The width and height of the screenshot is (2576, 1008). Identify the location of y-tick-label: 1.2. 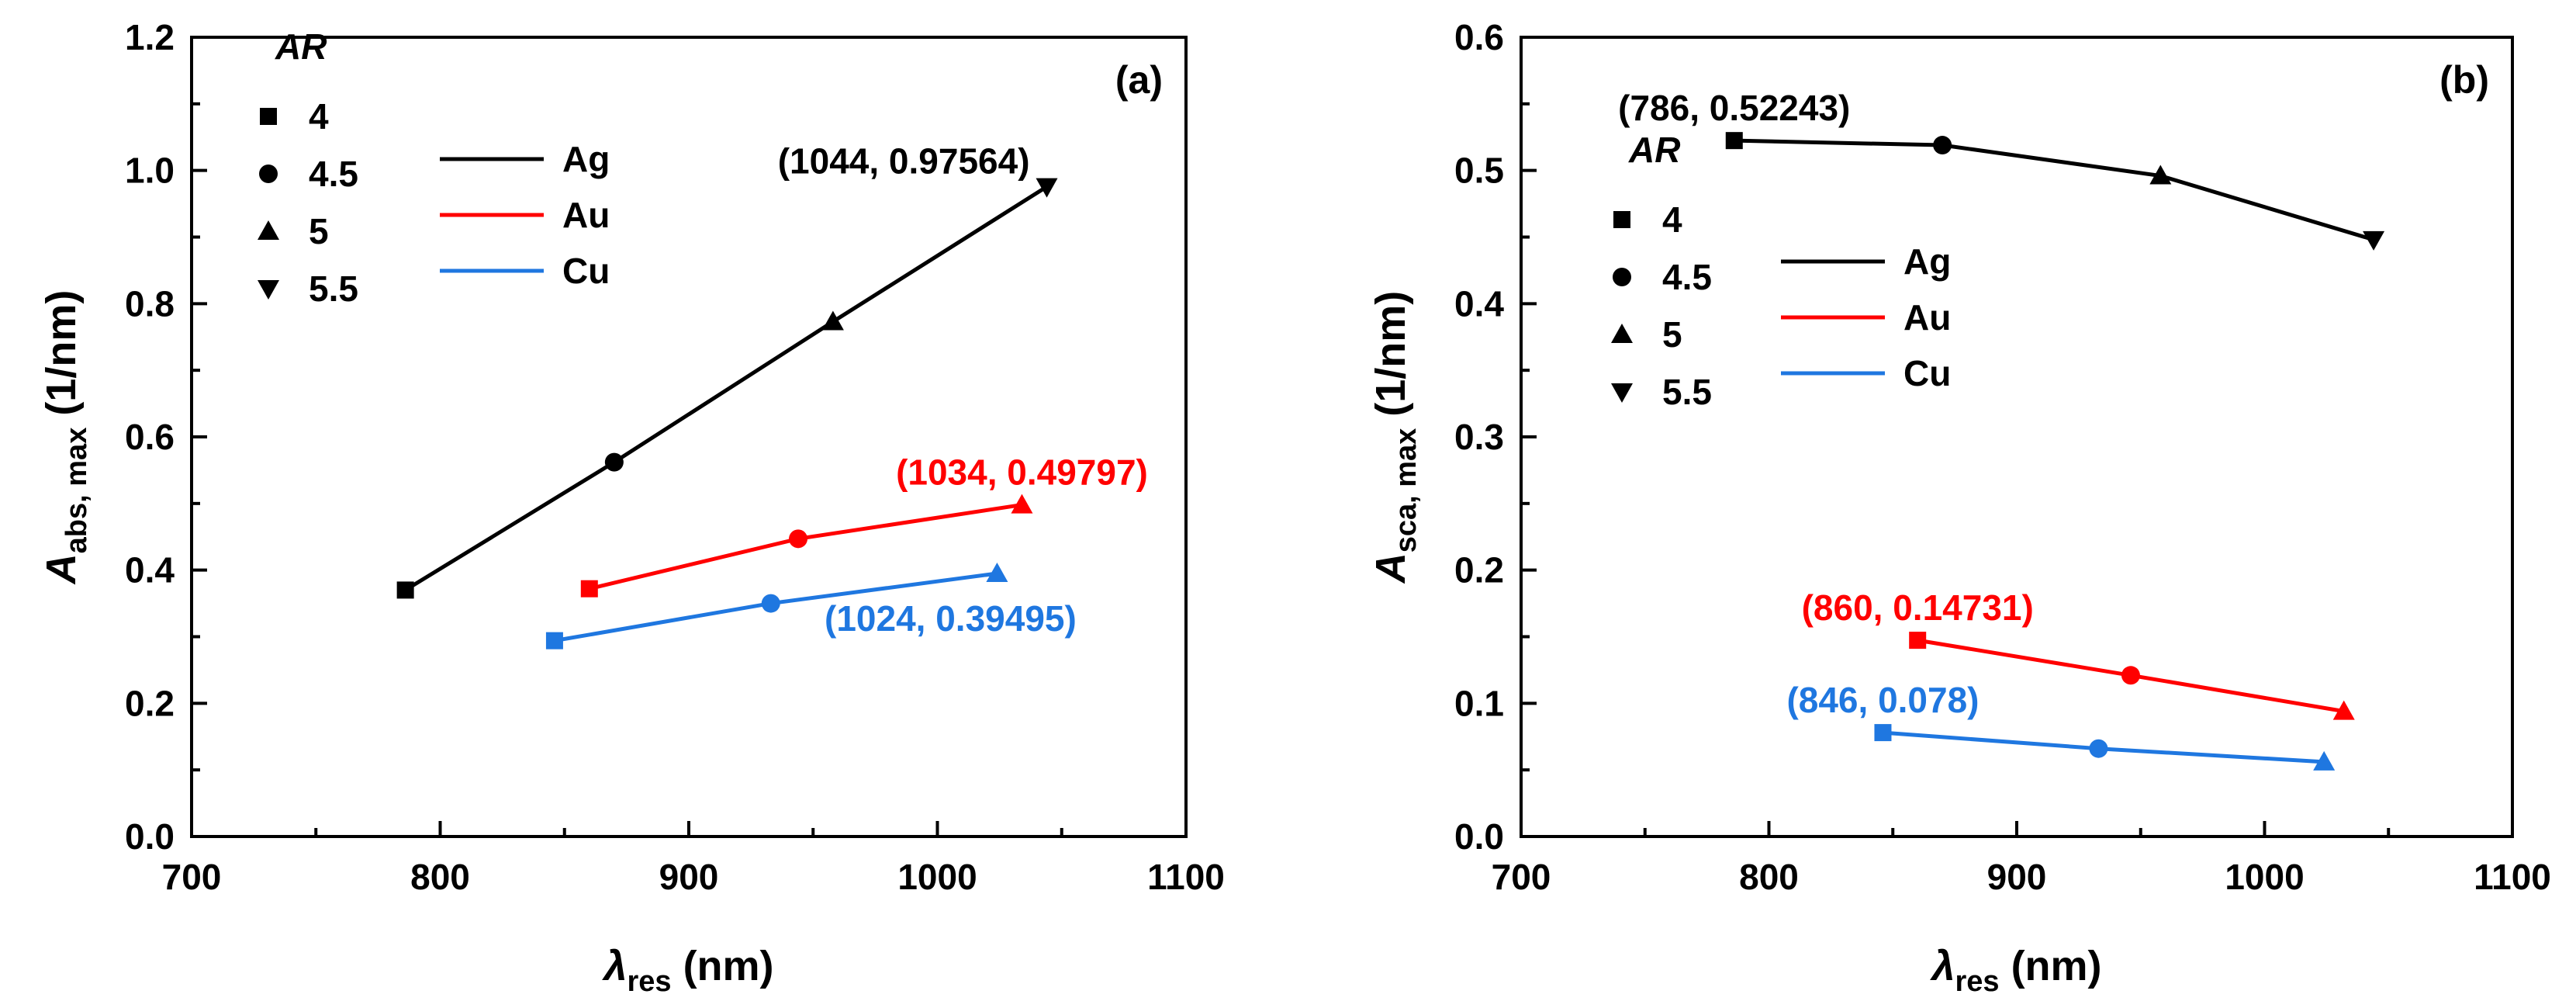
(150, 37).